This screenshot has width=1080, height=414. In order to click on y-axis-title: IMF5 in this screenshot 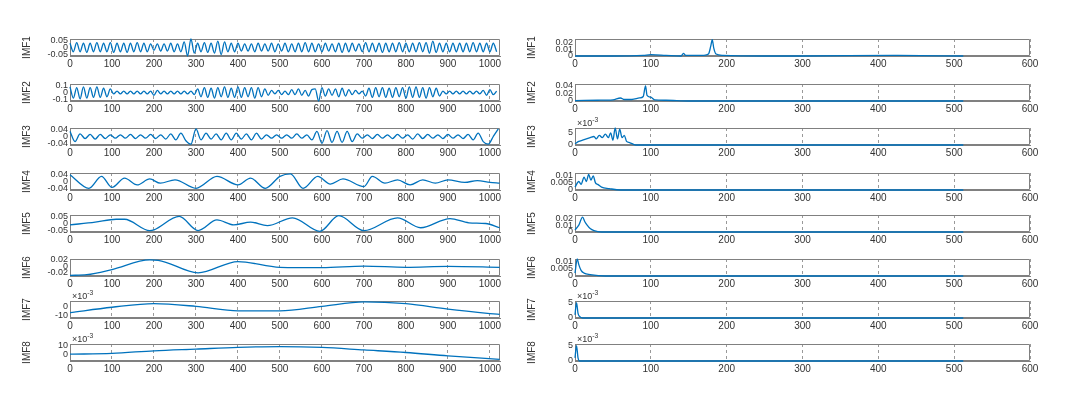, I will do `click(531, 223)`.